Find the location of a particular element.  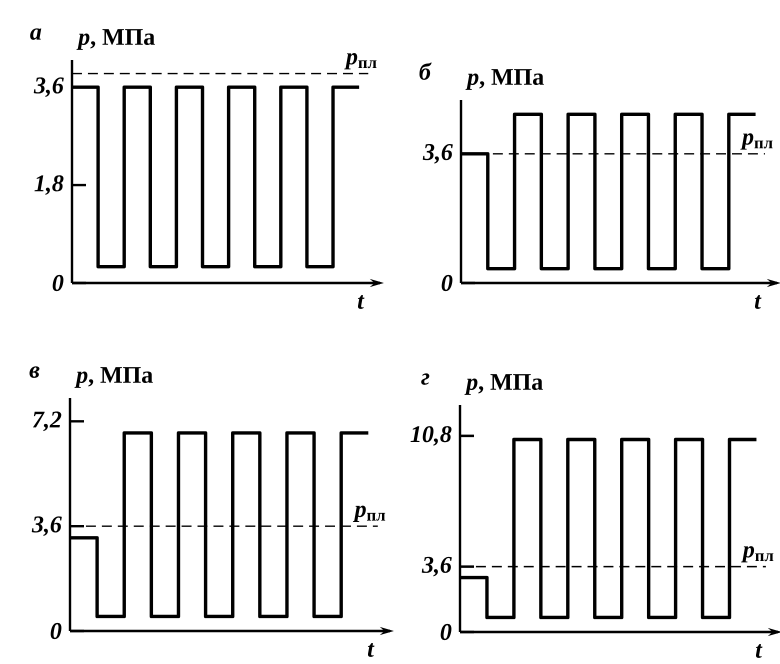

chart-title: г is located at coordinates (425, 379).